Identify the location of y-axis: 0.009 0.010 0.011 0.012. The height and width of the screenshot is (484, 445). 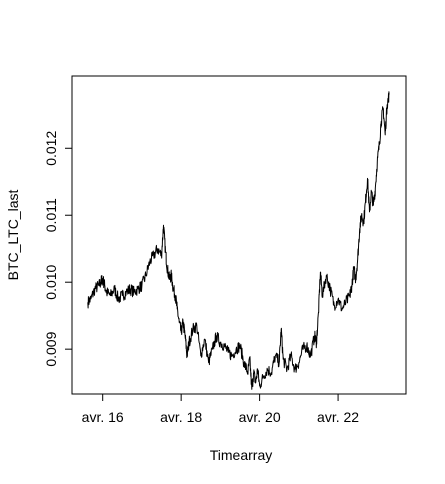
(57, 249).